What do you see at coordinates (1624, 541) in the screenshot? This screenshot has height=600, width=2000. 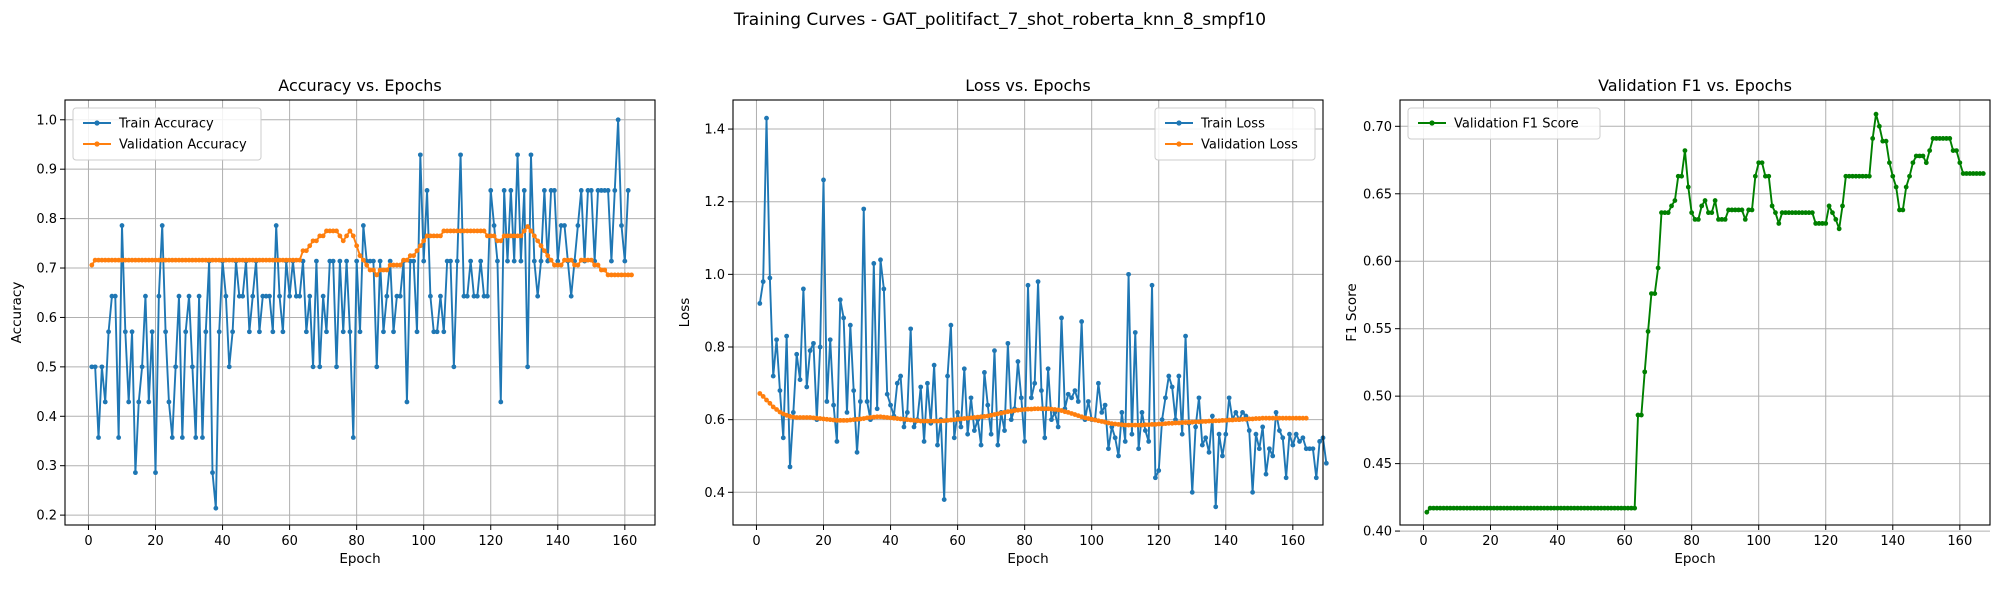 I see `x-tick-label: 60` at bounding box center [1624, 541].